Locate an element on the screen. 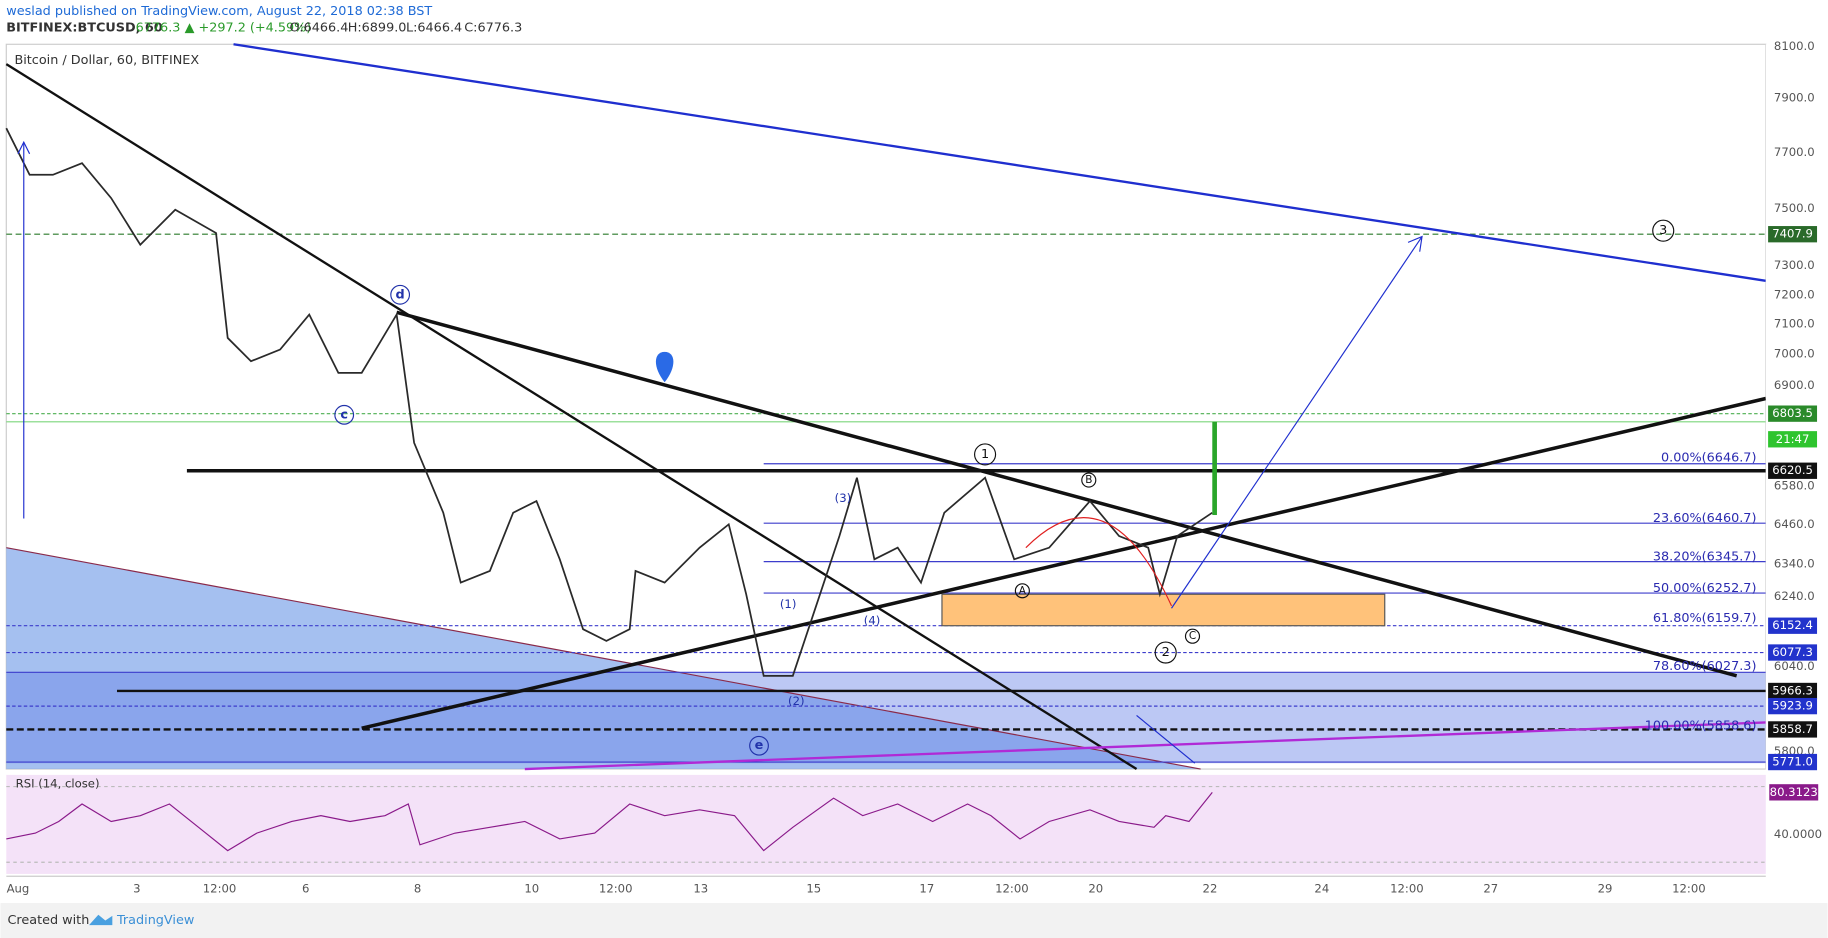 This screenshot has width=1828, height=938. price-label: 7000.0 is located at coordinates (1794, 354).